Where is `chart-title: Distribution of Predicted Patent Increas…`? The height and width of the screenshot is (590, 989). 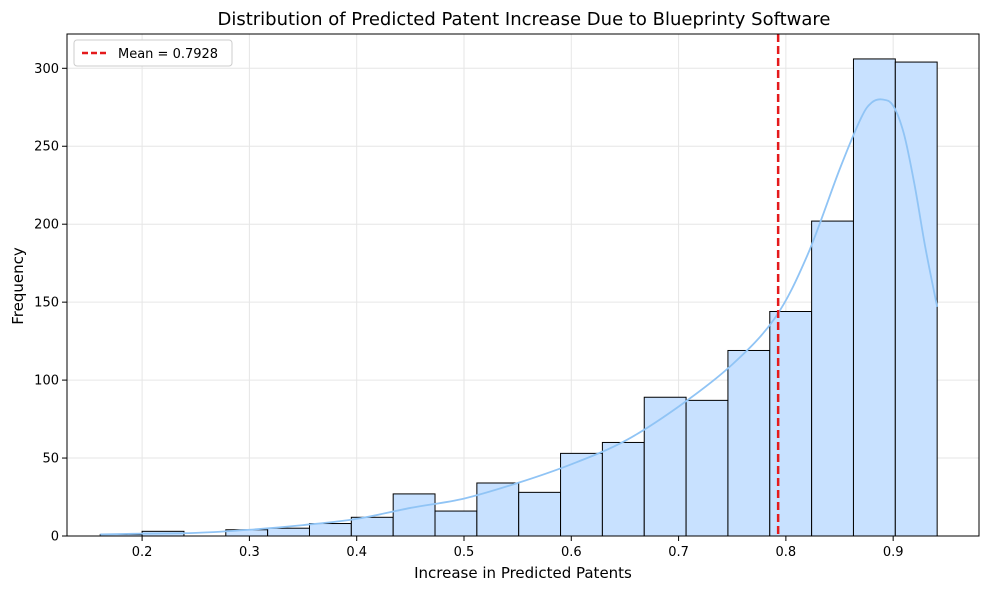
chart-title: Distribution of Predicted Patent Increas… is located at coordinates (523, 19).